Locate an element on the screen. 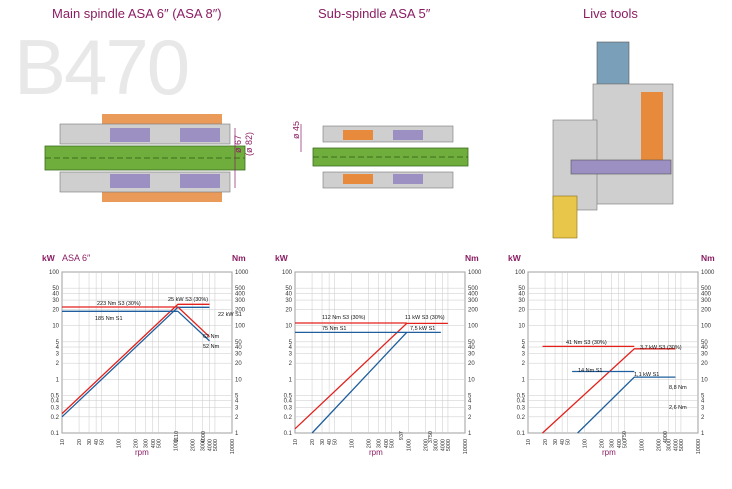 Image resolution: width=732 pixels, height=489 pixels. y-tick-label-kw: 0.3 is located at coordinates (288, 408).